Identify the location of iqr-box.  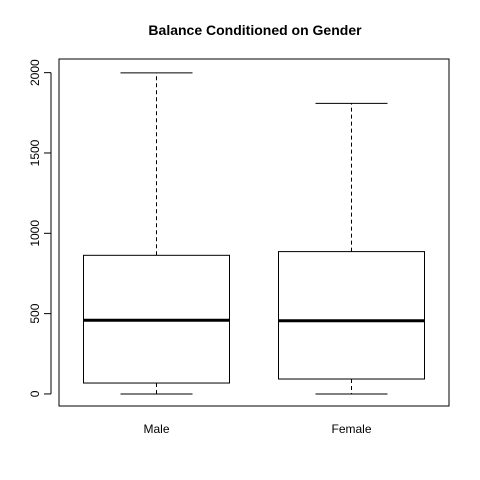
(351, 315).